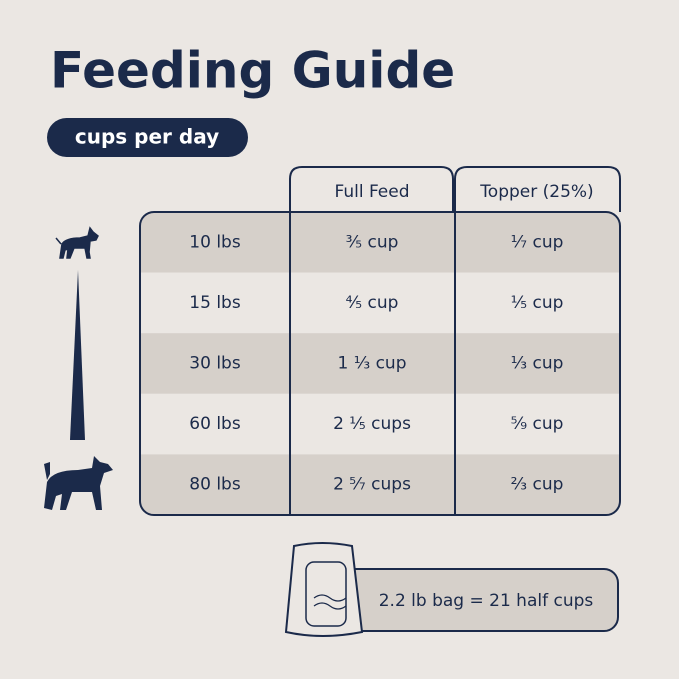  Describe the element at coordinates (215, 485) in the screenshot. I see `weight-label: 80 lbs` at that location.